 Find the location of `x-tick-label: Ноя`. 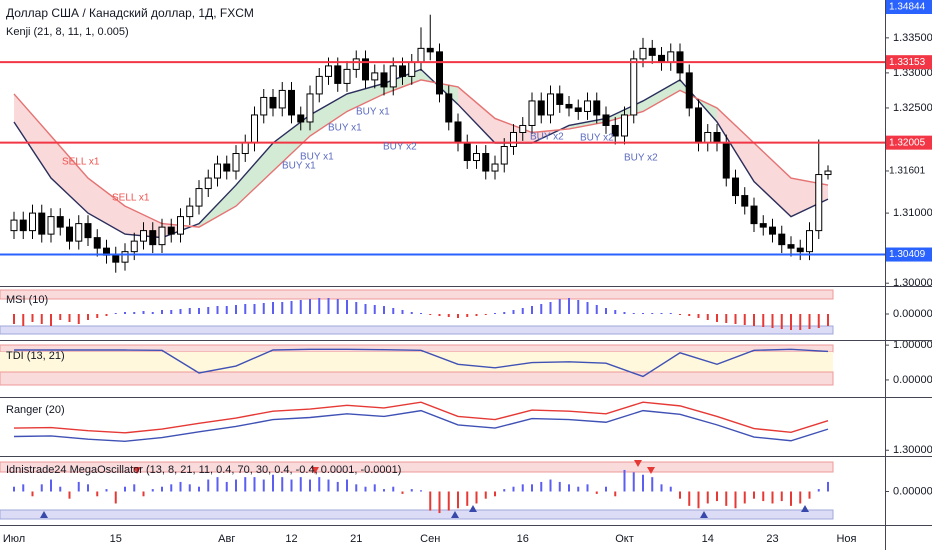

x-tick-label: Ноя is located at coordinates (846, 539).